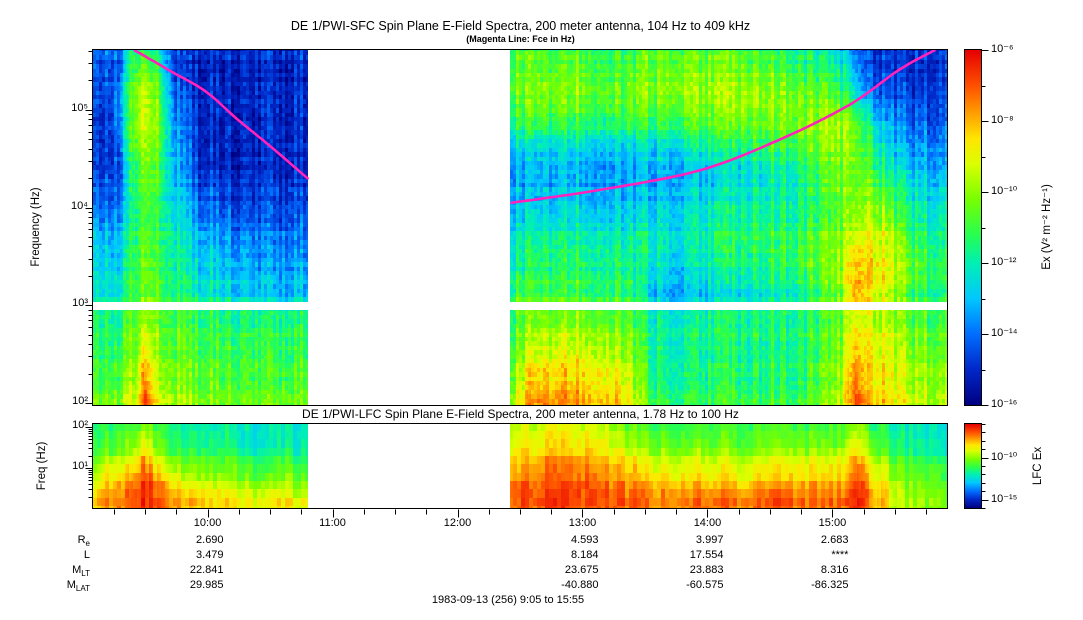  Describe the element at coordinates (1004, 333) in the screenshot. I see `sfc-colorbar-tick-label: 10⁻¹⁴` at that location.